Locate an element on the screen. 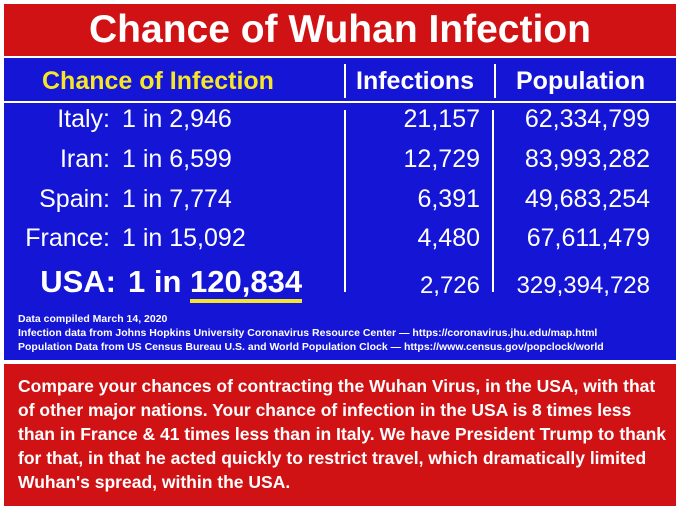 The height and width of the screenshot is (510, 680). page-title: Chance of Wuhan Infection is located at coordinates (340, 30).